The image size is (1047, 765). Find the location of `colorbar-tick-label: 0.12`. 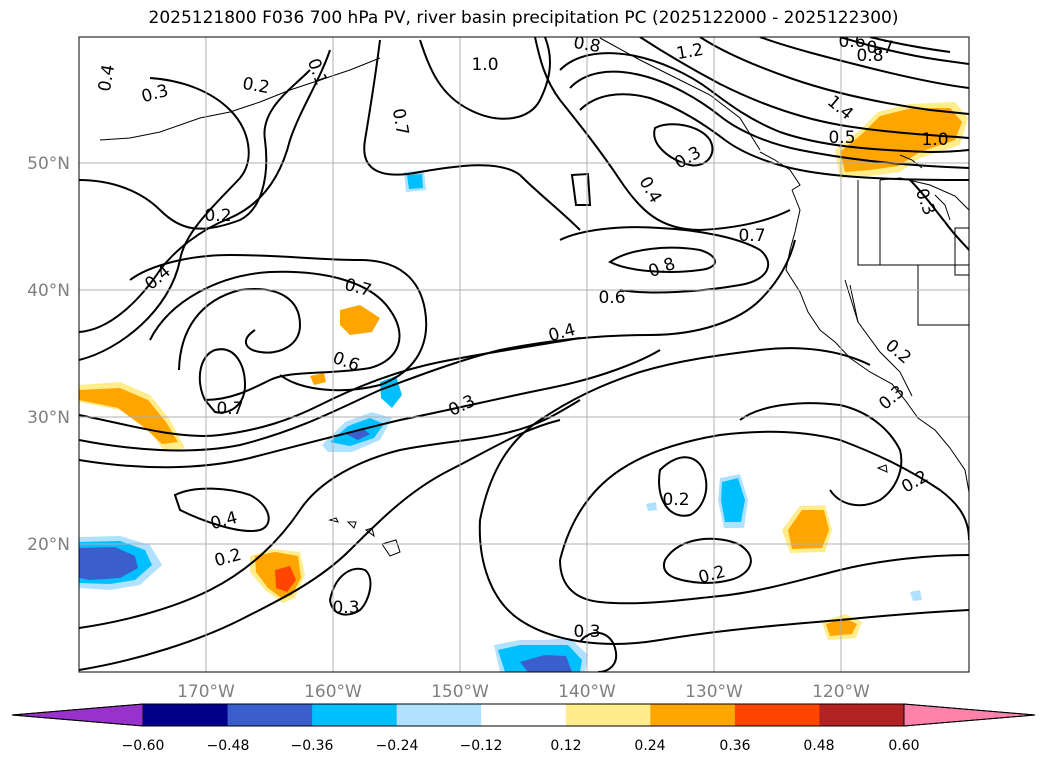

colorbar-tick-label: 0.12 is located at coordinates (565, 746).